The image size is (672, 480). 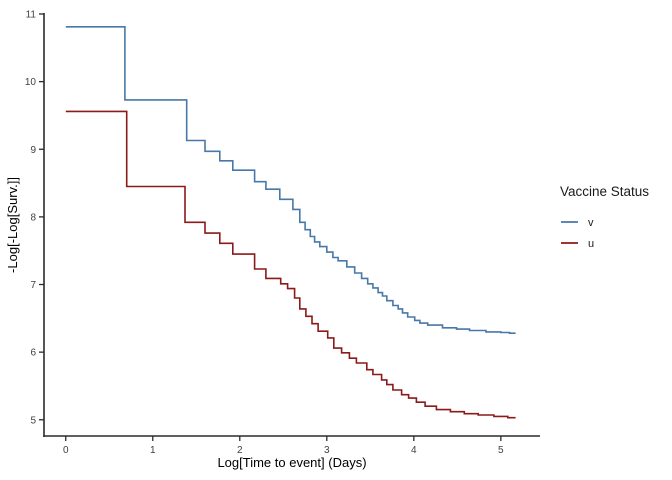 What do you see at coordinates (31, 82) in the screenshot?
I see `y-tick-label: 10` at bounding box center [31, 82].